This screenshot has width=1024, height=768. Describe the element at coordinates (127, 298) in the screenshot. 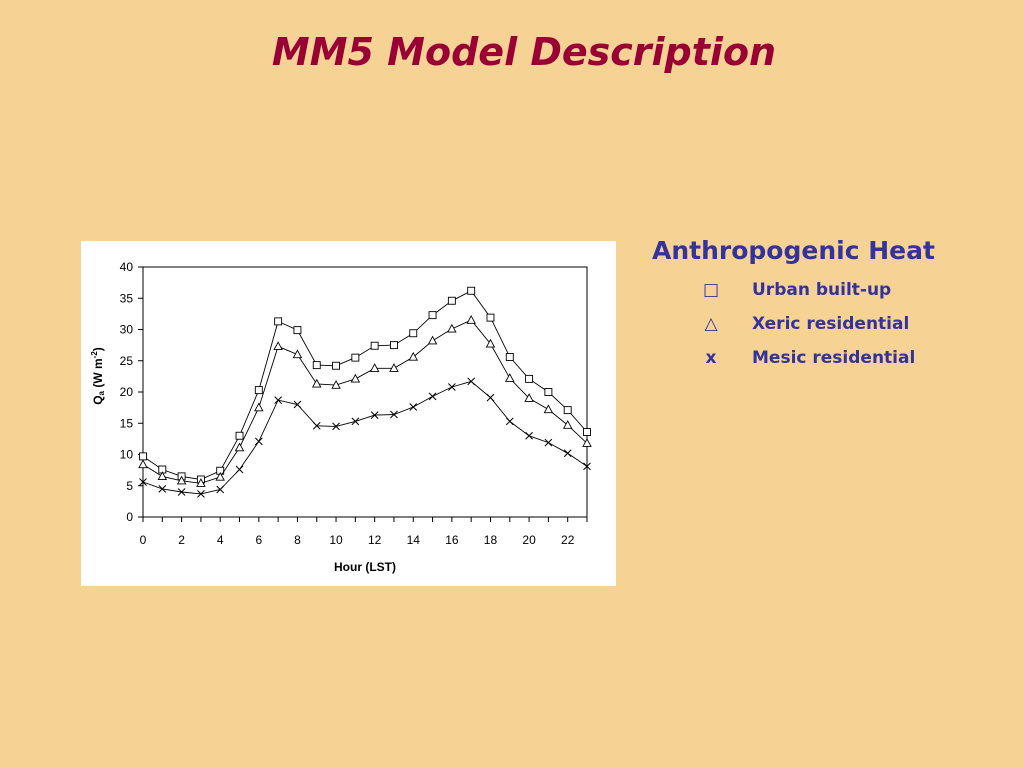

I see `y-tick-label: 35` at that location.